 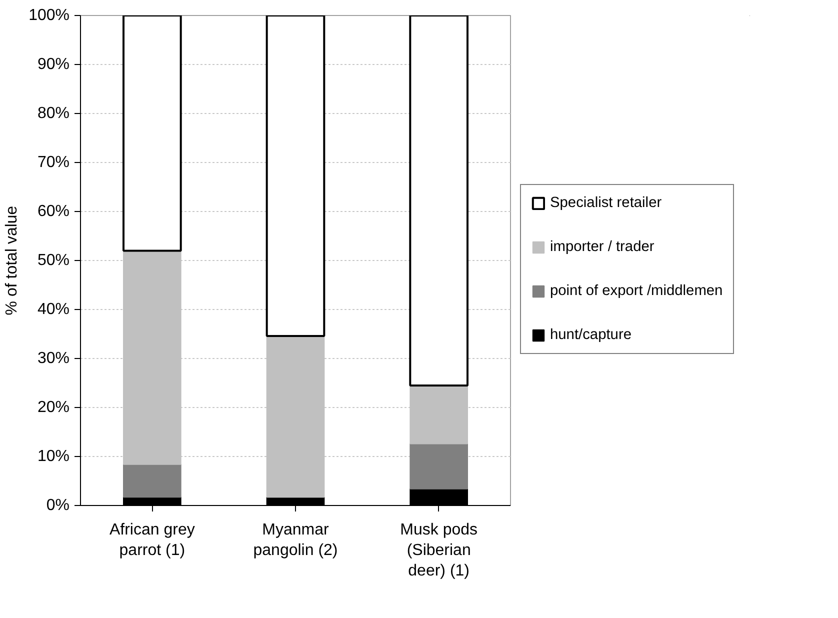 I want to click on x-tick-label: African grey parrot (1), so click(x=152, y=540).